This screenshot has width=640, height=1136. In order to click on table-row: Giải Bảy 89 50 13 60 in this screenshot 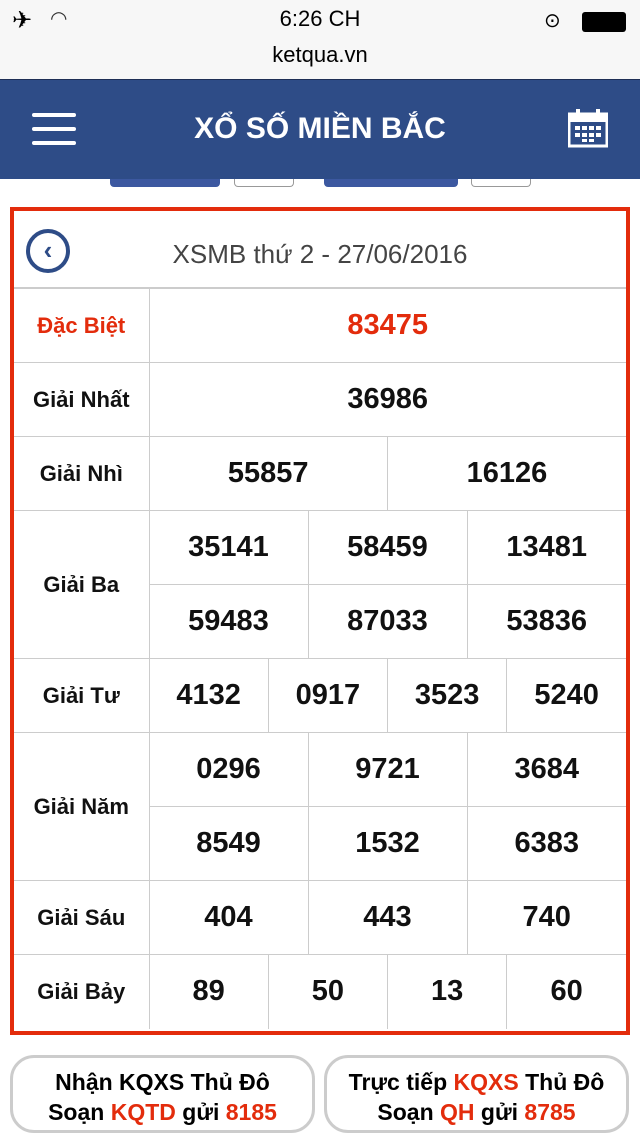, I will do `click(320, 991)`.